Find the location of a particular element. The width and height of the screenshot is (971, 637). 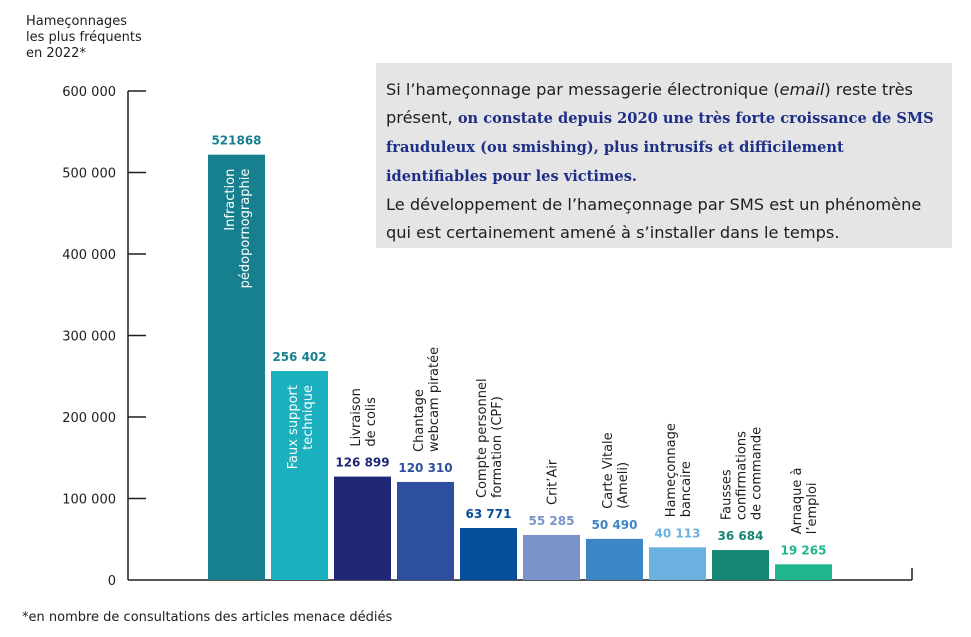

y-tick-label: 400 000 is located at coordinates (89, 255).